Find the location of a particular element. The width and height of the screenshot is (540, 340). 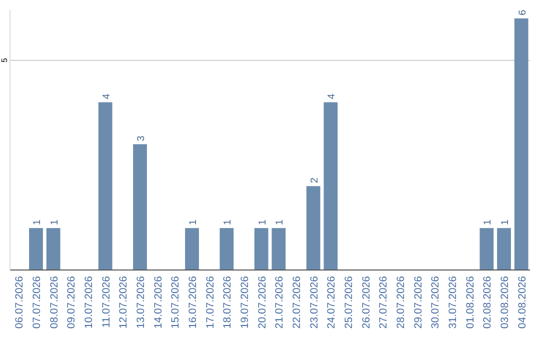

data-label: 2 is located at coordinates (314, 180).